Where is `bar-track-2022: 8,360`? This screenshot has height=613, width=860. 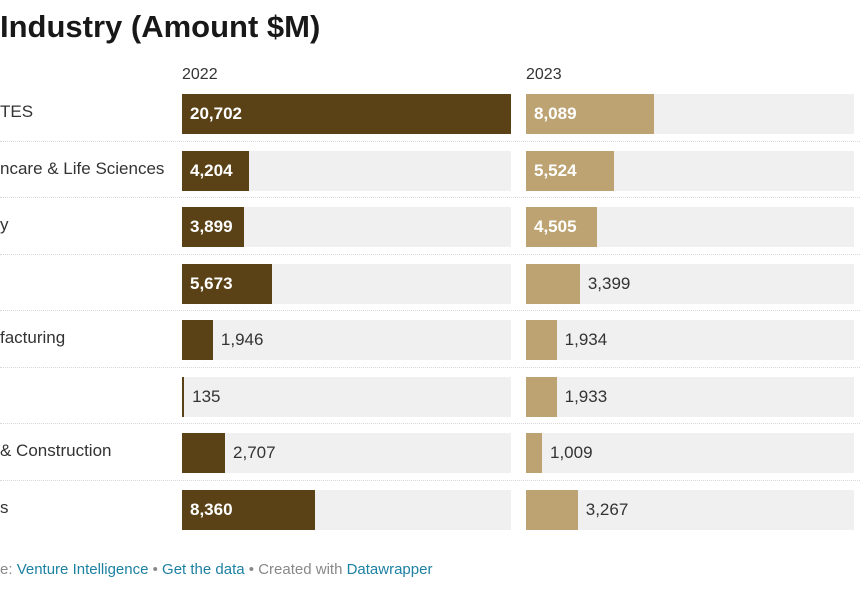
bar-track-2022: 8,360 is located at coordinates (346, 509).